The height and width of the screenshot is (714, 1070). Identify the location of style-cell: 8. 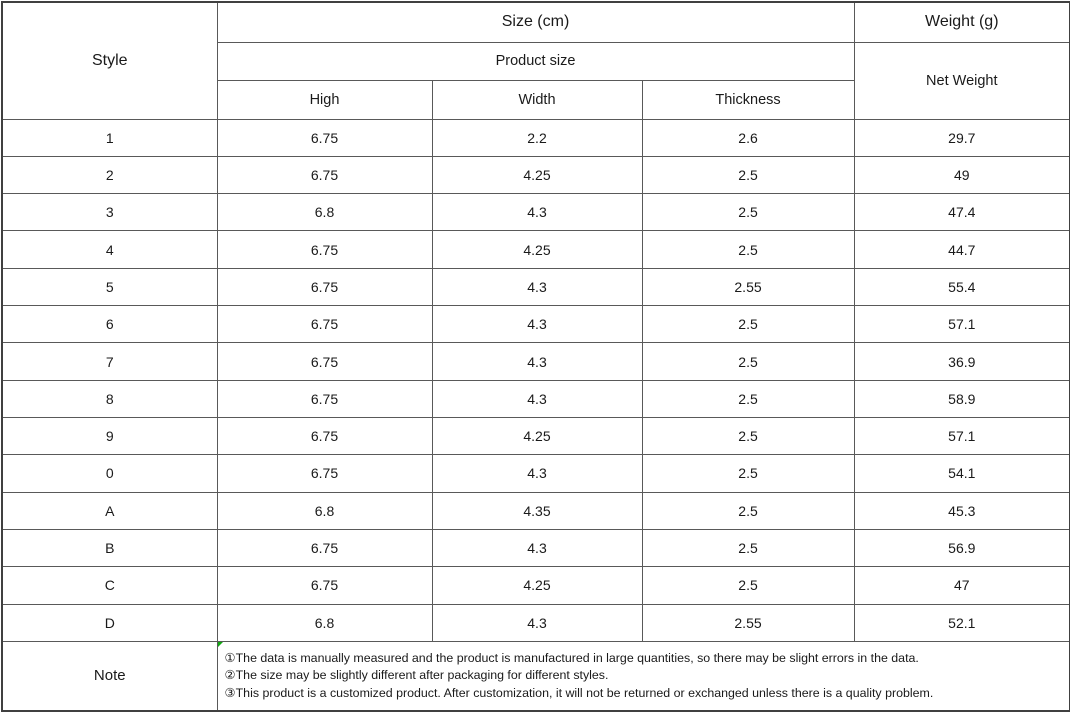
(109, 399).